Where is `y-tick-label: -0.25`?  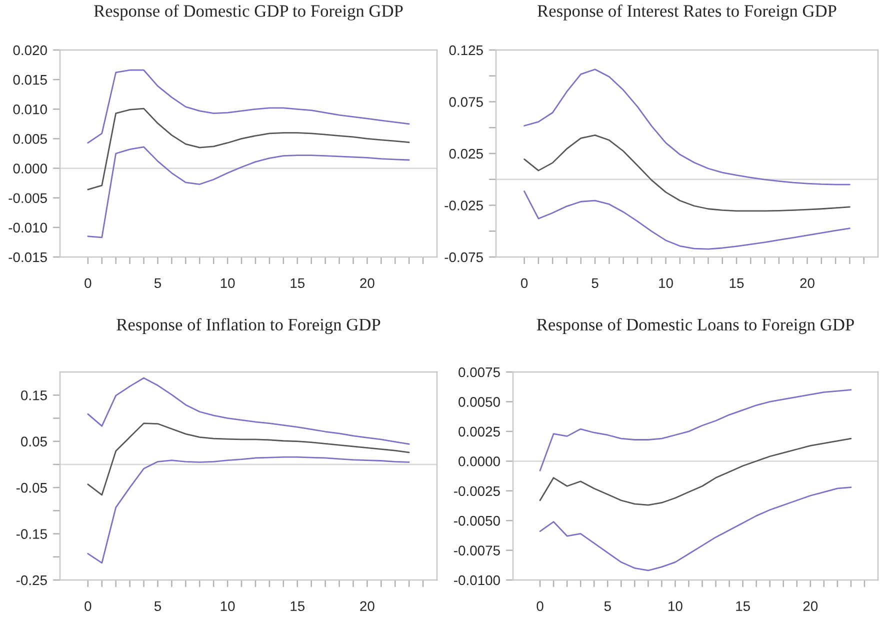
y-tick-label: -0.25 is located at coordinates (31, 580).